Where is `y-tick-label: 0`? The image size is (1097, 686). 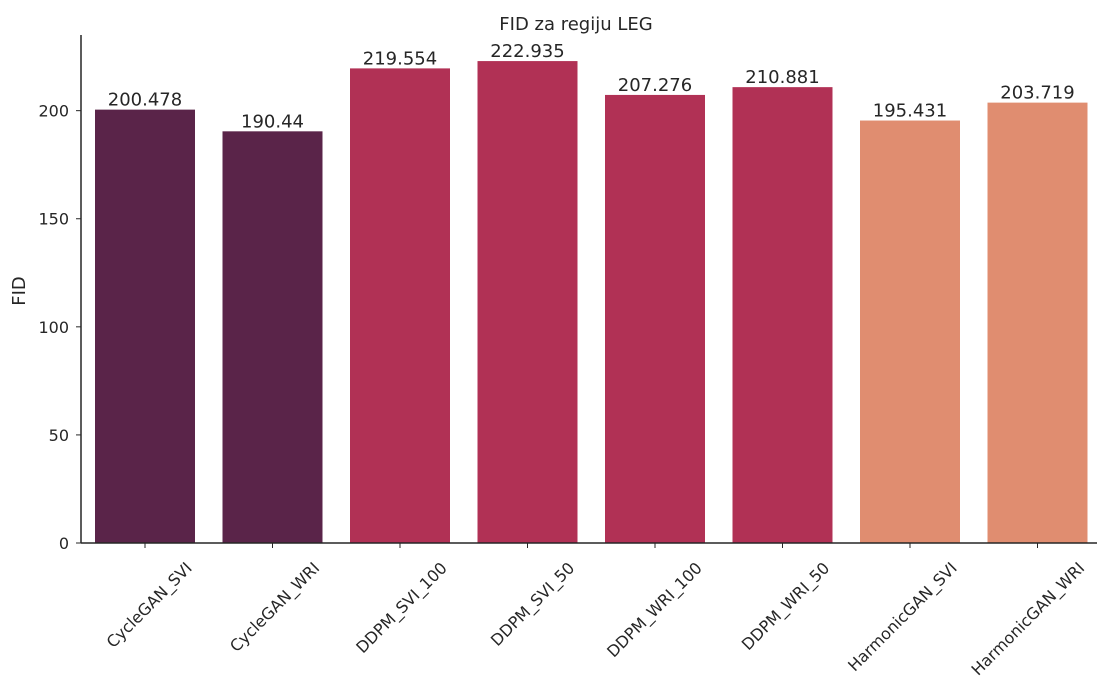 y-tick-label: 0 is located at coordinates (64, 543).